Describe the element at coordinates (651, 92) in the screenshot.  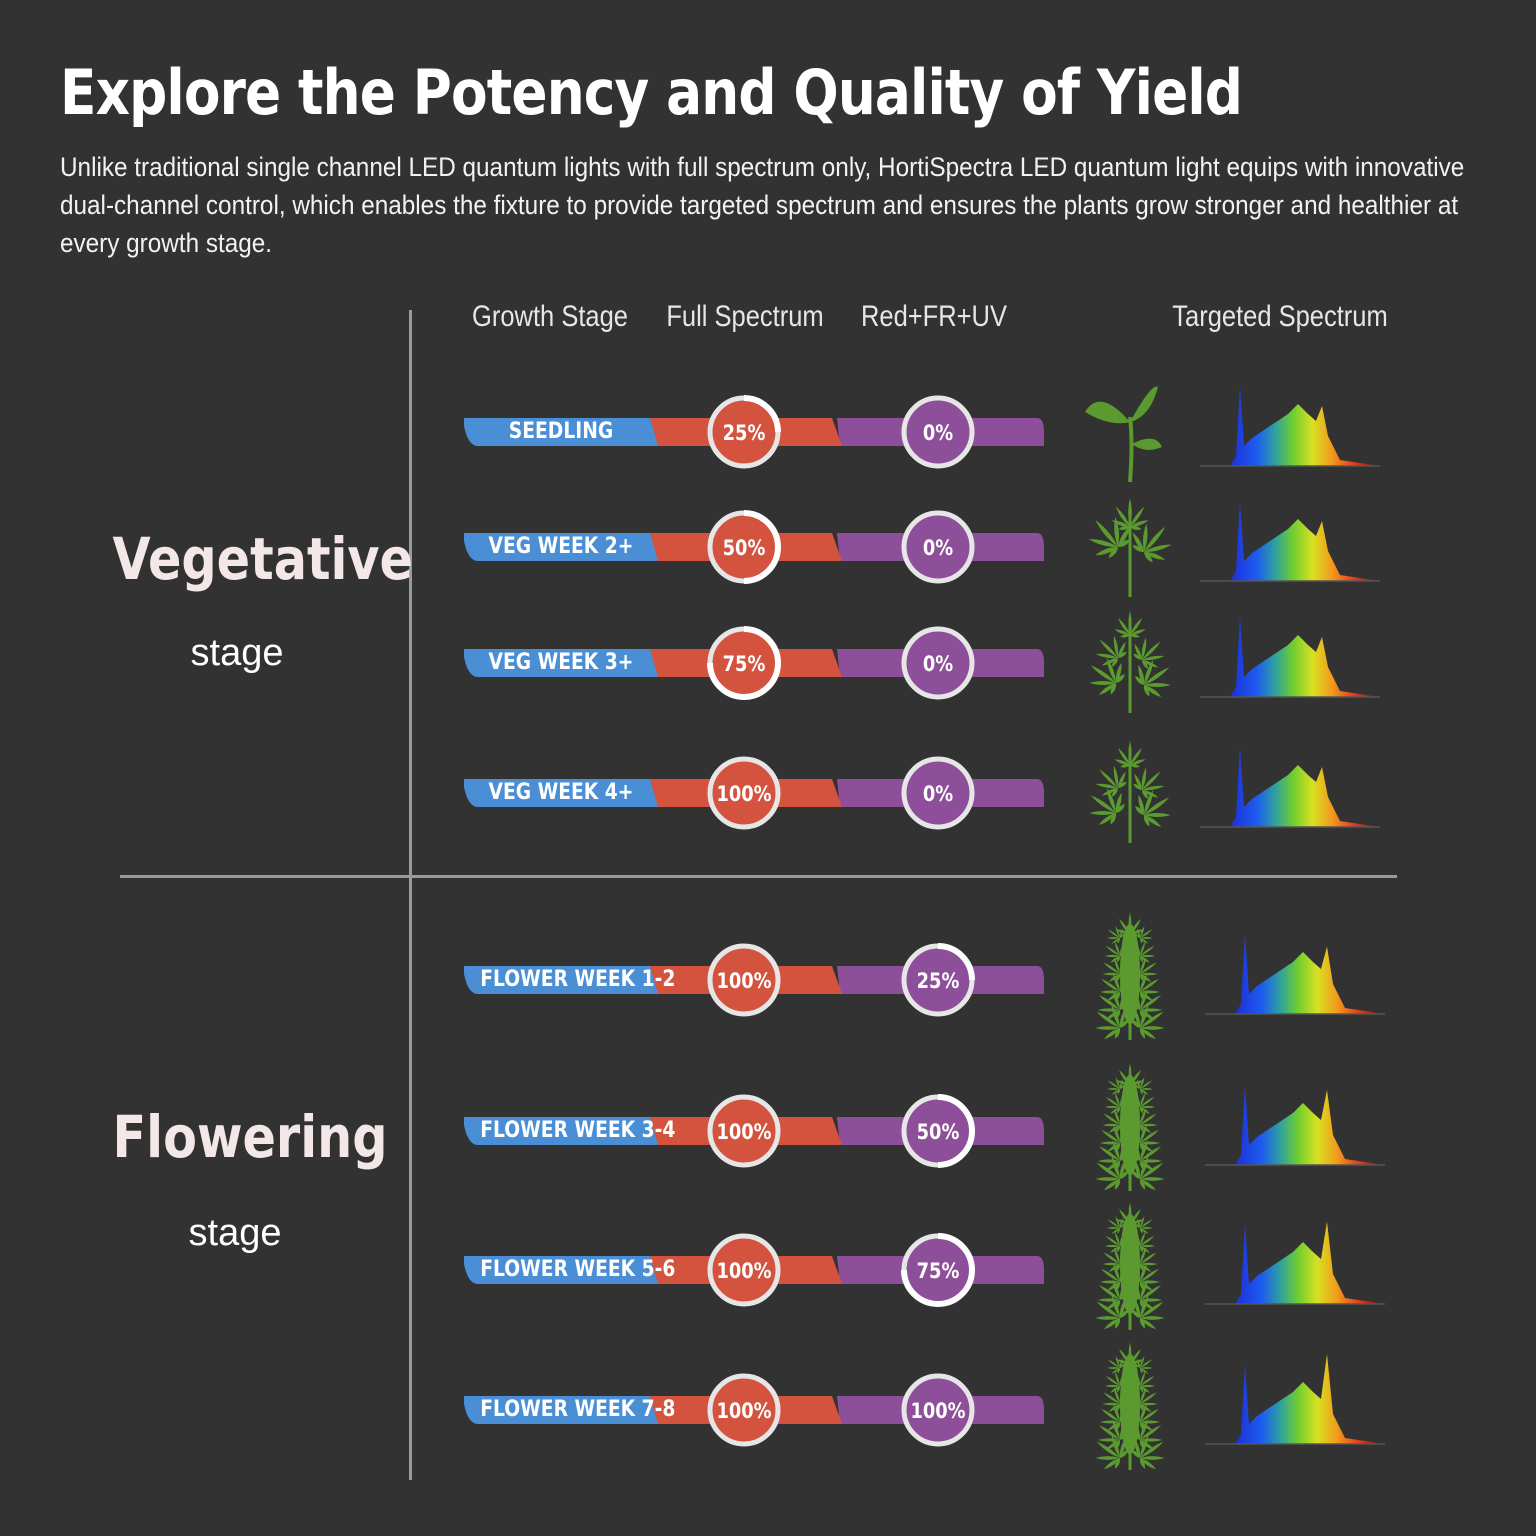
I see `page-title: Explore the Potency and Quality of Yield` at that location.